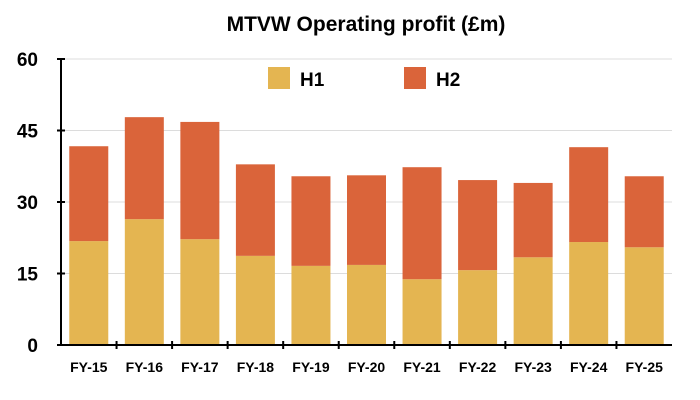 This screenshot has height=400, width=700. I want to click on y-tick-label: 30, so click(27, 203).